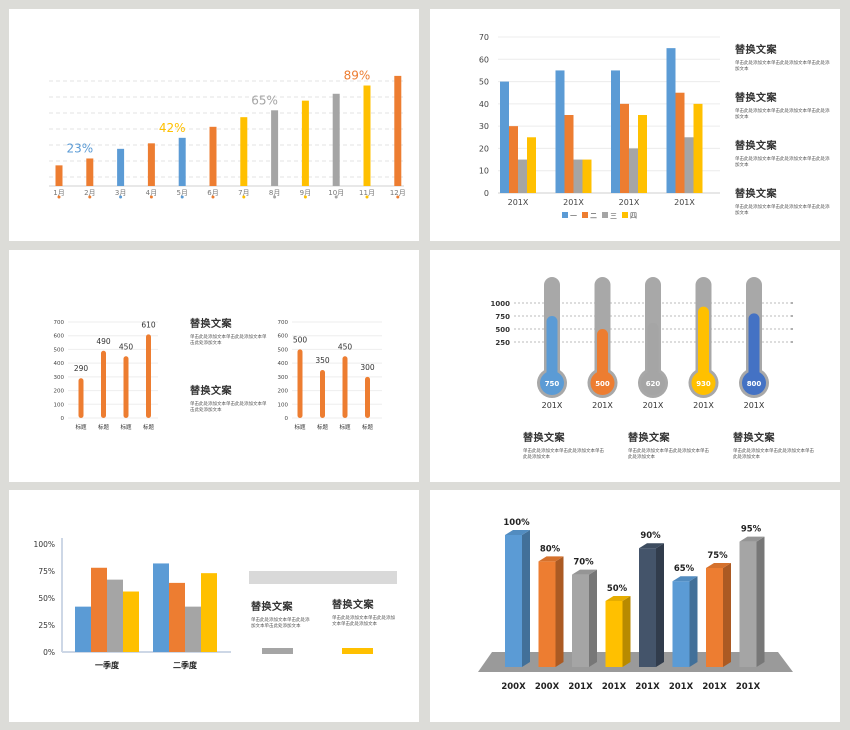 Image resolution: width=850 pixels, height=730 pixels. Describe the element at coordinates (126, 346) in the screenshot. I see `data-label: 450` at that location.